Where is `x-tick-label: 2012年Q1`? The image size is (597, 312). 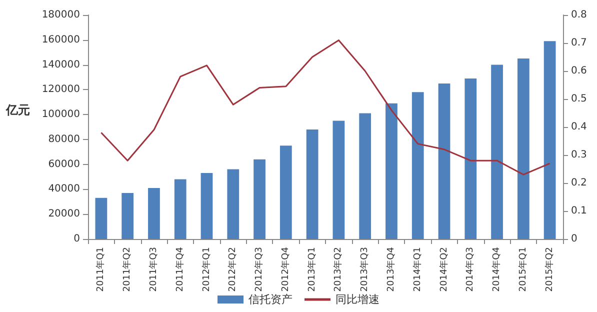
x-tick-label: 2012年Q1 is located at coordinates (206, 269).